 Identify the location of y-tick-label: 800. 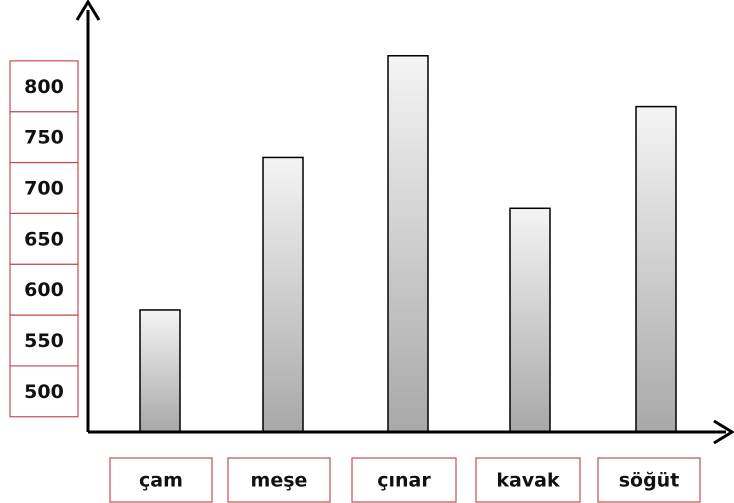
(44, 87).